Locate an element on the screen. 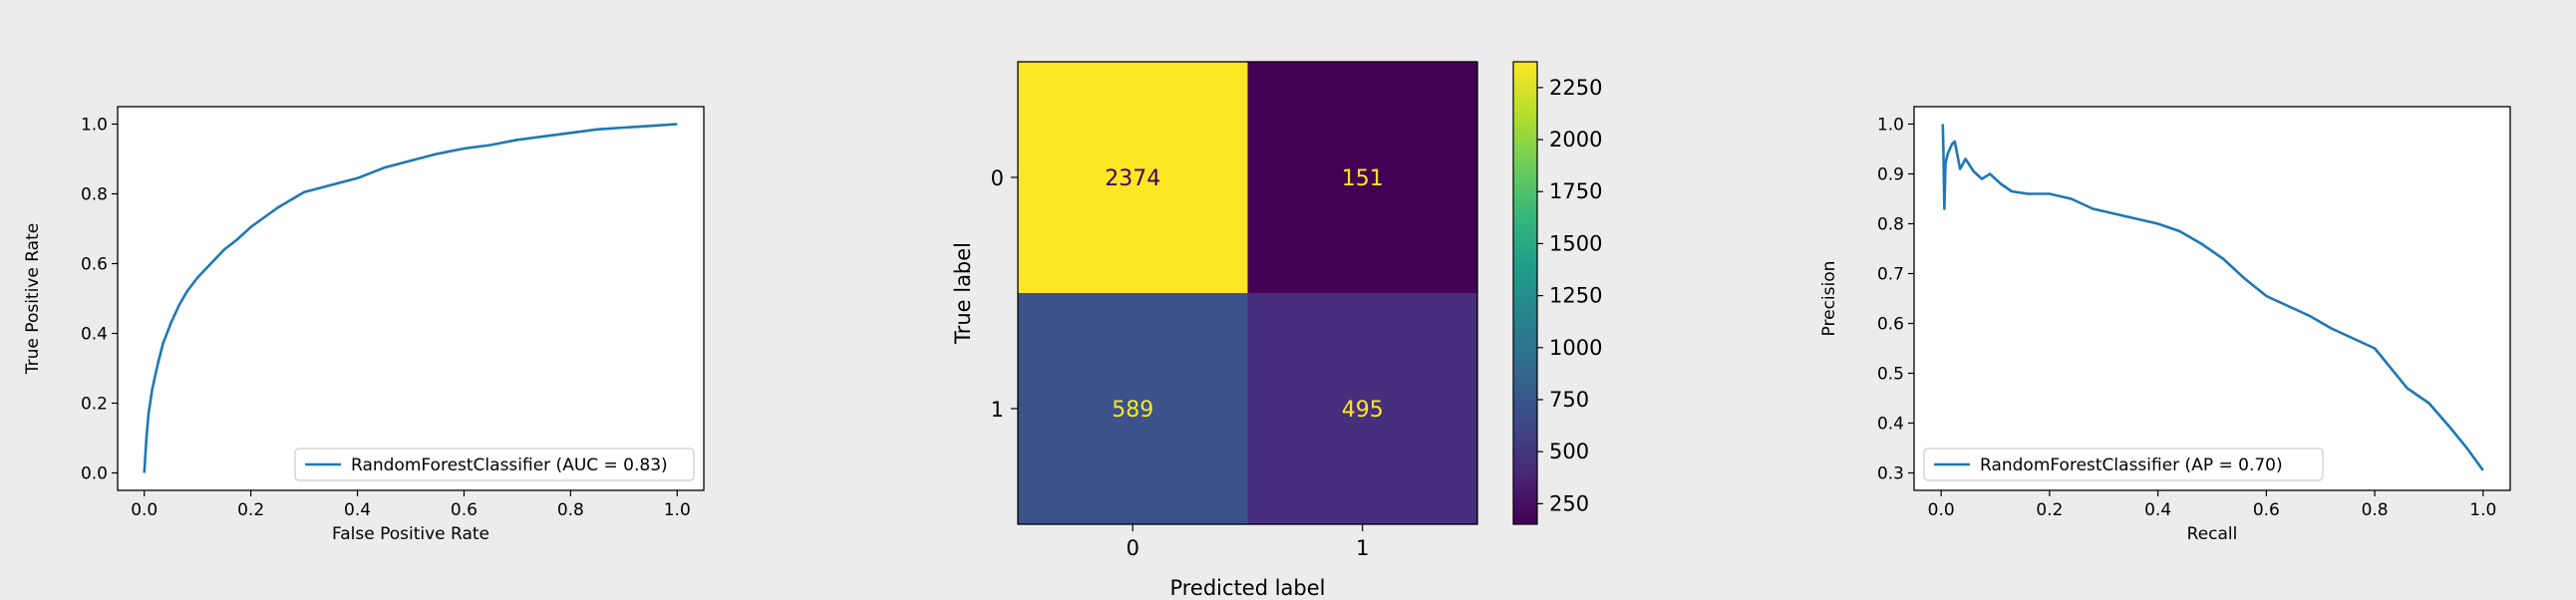 This screenshot has height=600, width=2576. y-axis-label: True Positive Rate is located at coordinates (33, 299).